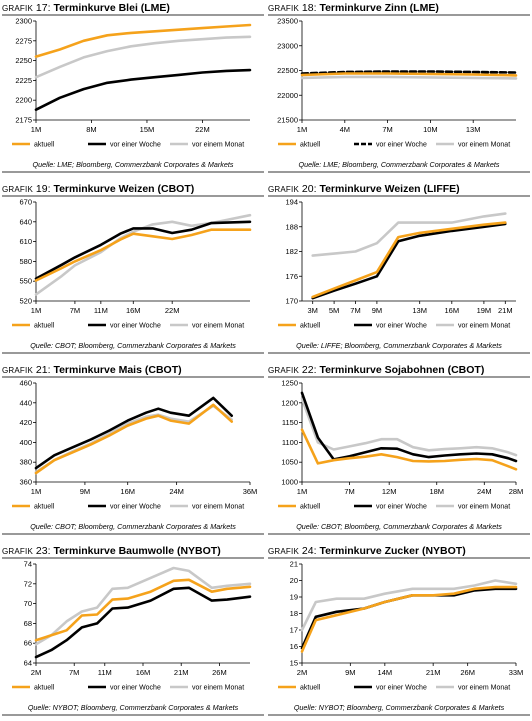  Describe the element at coordinates (28, 663) in the screenshot. I see `y-tick-label: 64` at that location.